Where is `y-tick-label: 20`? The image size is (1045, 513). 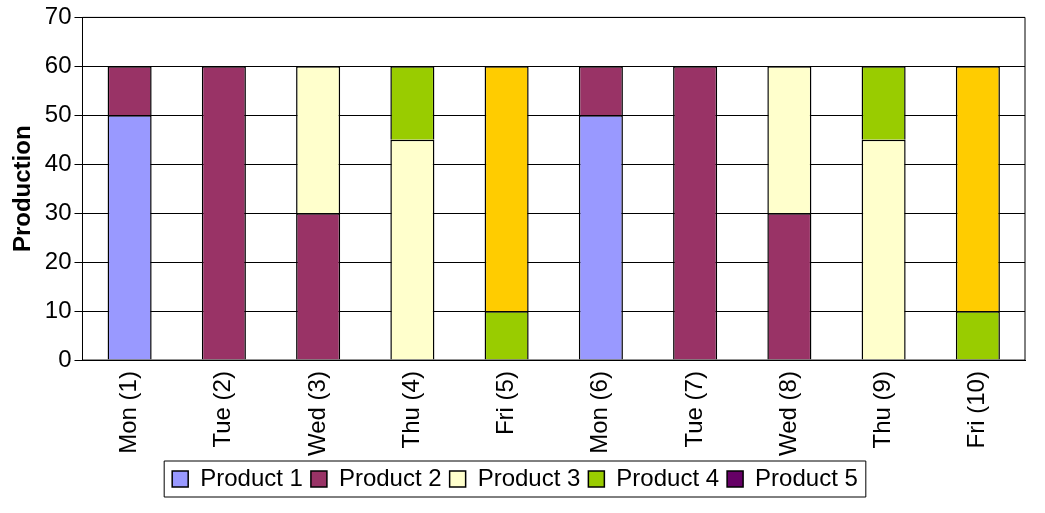
y-tick-label: 20 is located at coordinates (58, 260).